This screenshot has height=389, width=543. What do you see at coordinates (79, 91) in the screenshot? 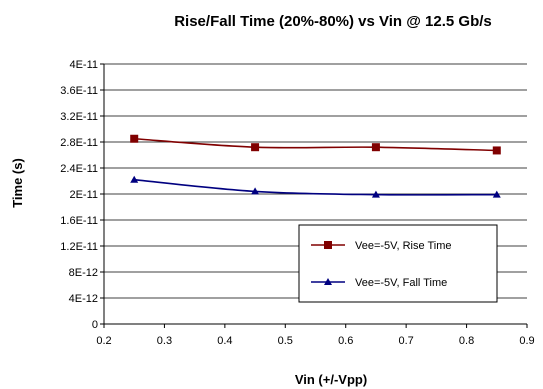
I see `y-tick-label: 3.6E-11` at bounding box center [79, 91].